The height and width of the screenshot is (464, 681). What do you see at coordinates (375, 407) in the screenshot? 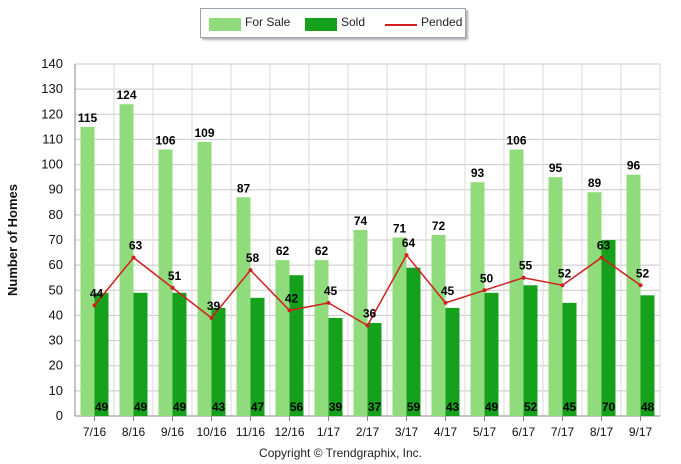
I see `data-label-sold: 37` at bounding box center [375, 407].